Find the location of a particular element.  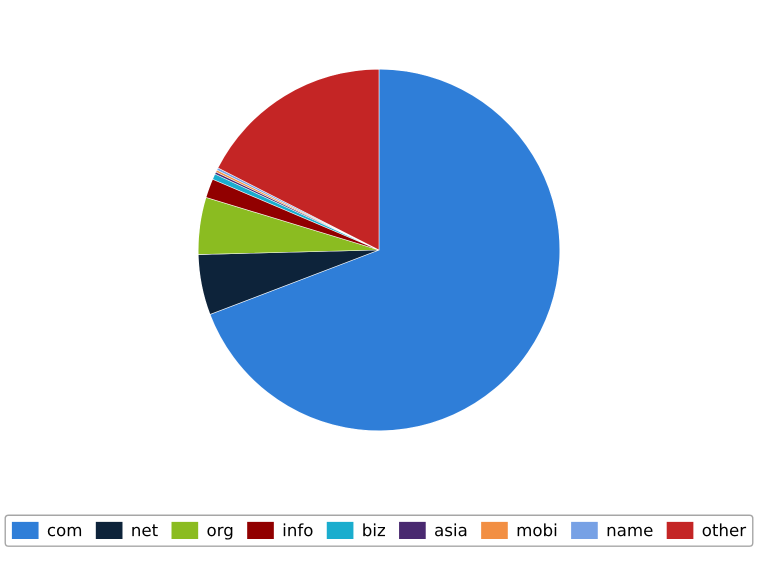

legend-label: biz is located at coordinates (374, 529).